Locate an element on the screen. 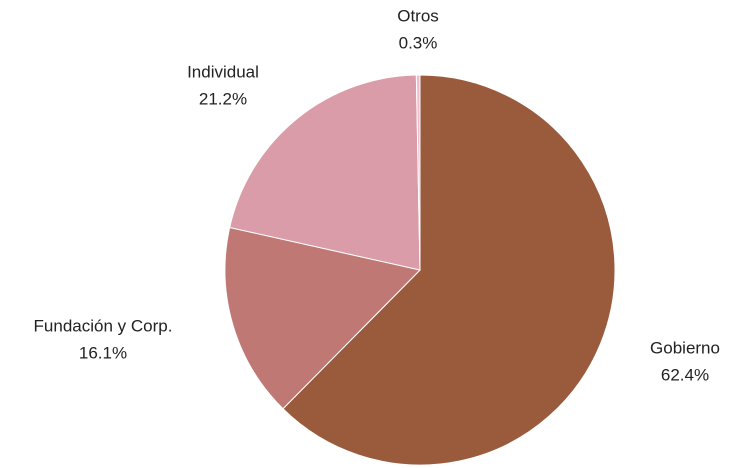  slice-label: Fundación y Corp. is located at coordinates (103, 325).